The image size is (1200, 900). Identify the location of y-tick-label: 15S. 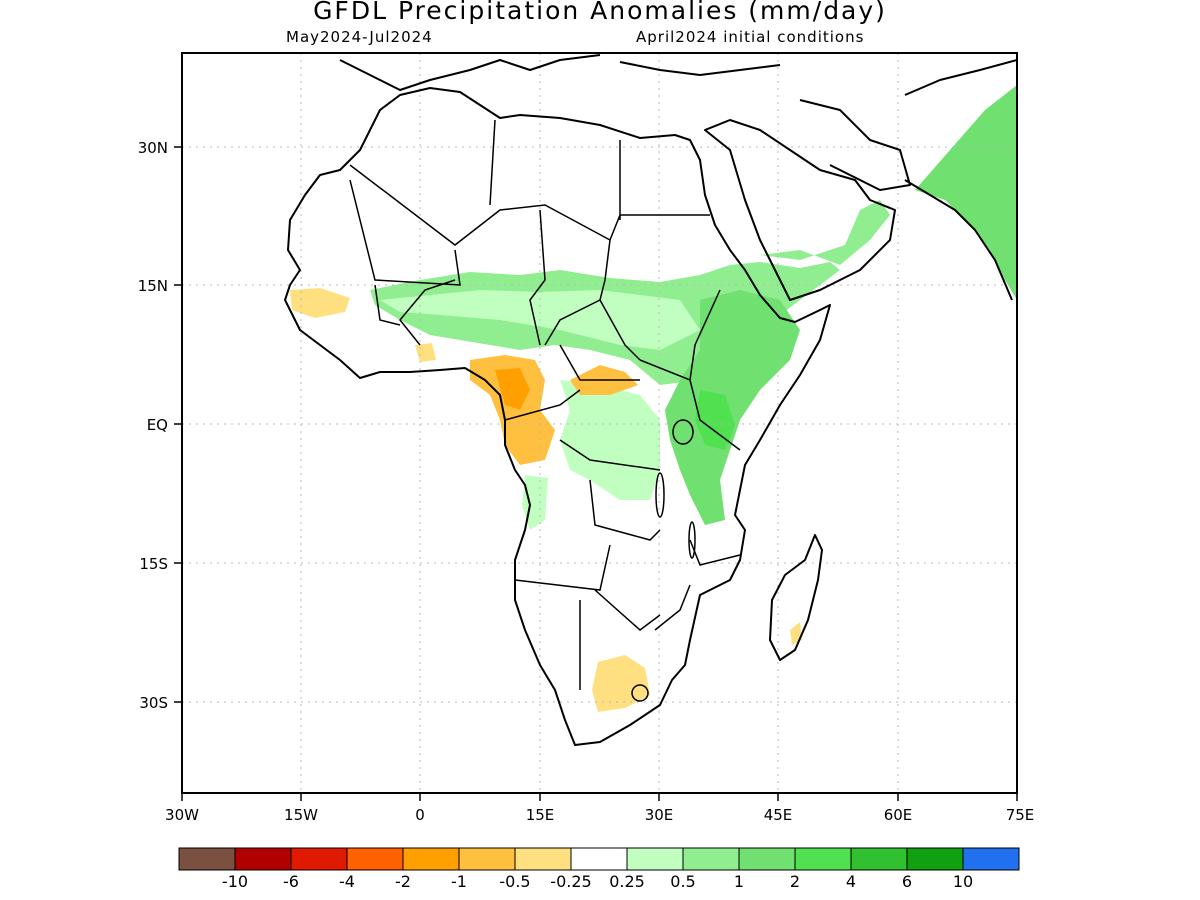
(153, 564).